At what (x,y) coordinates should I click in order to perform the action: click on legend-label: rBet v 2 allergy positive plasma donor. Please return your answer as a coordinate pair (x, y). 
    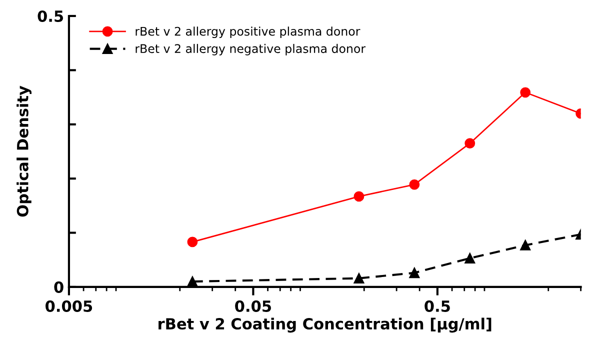
    Looking at the image, I should click on (248, 32).